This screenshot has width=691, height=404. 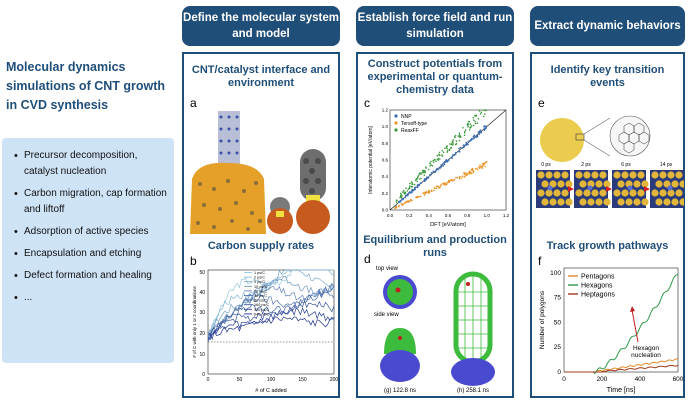 I want to click on chart-b-xtick: 50, so click(x=240, y=380).